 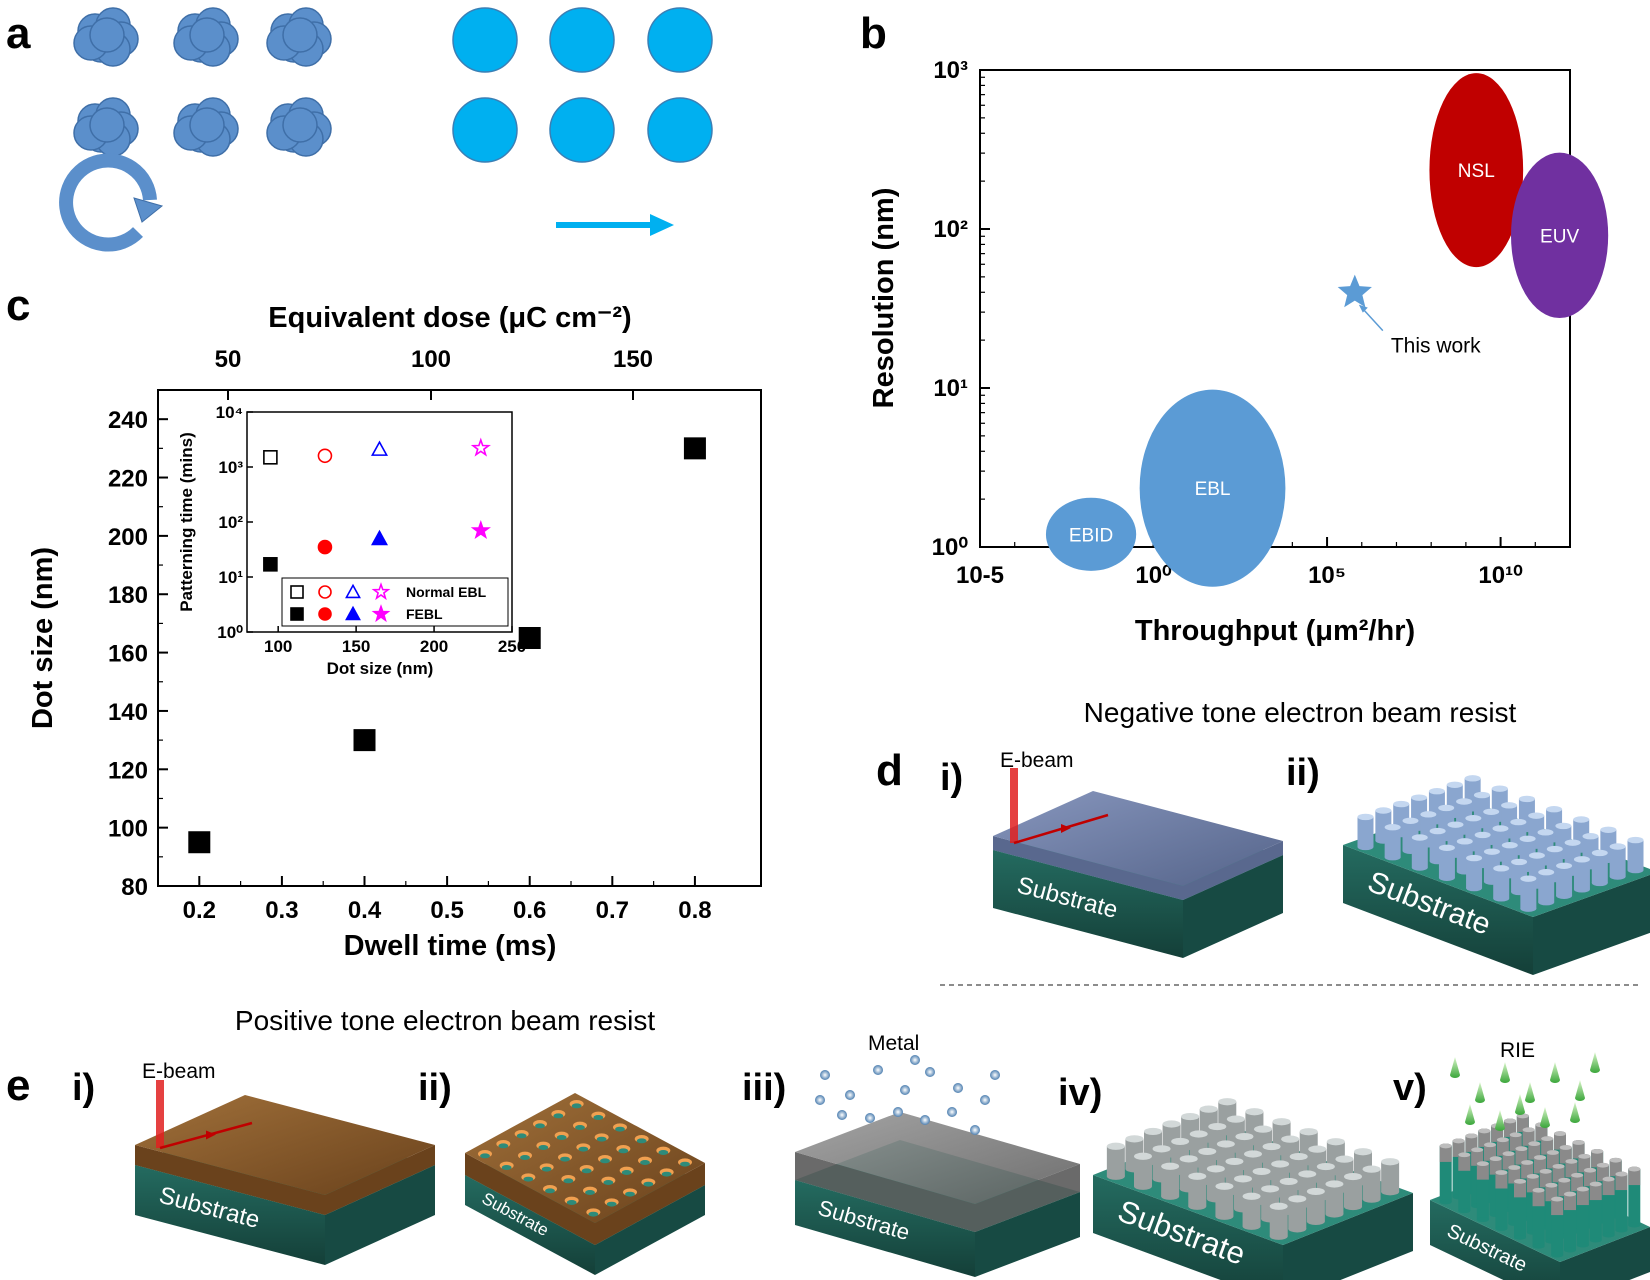 What do you see at coordinates (1091, 534) in the screenshot?
I see `region-ebid` at bounding box center [1091, 534].